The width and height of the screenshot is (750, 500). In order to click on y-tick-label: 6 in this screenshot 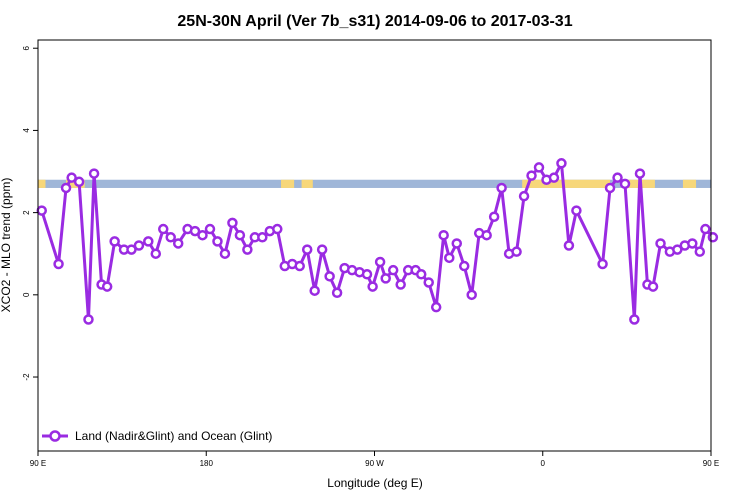, I will do `click(26, 47)`.